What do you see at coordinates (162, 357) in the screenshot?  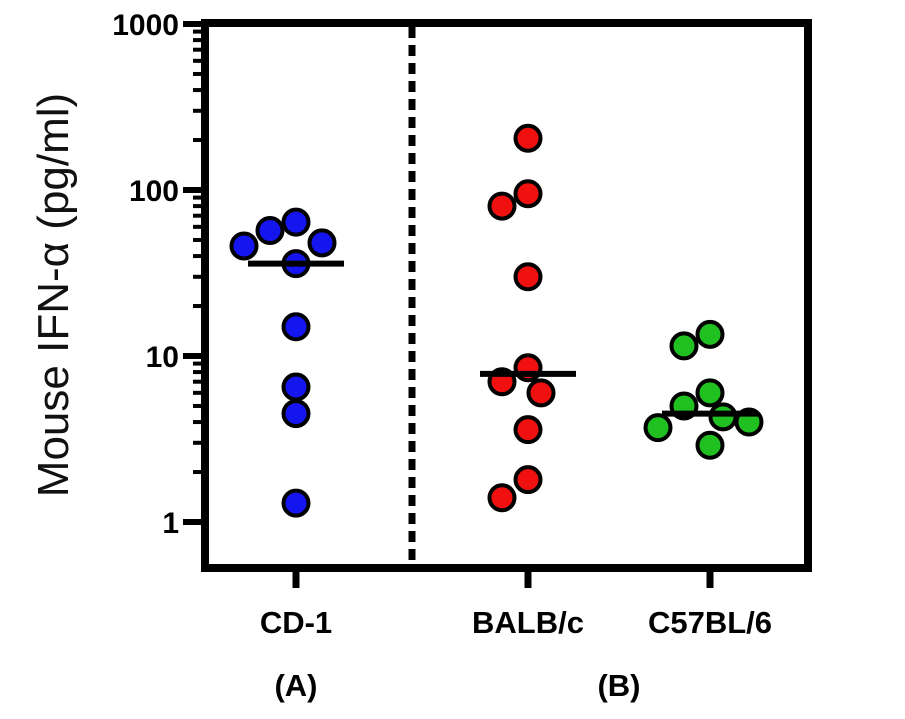 I see `y-tick-label: 10` at bounding box center [162, 357].